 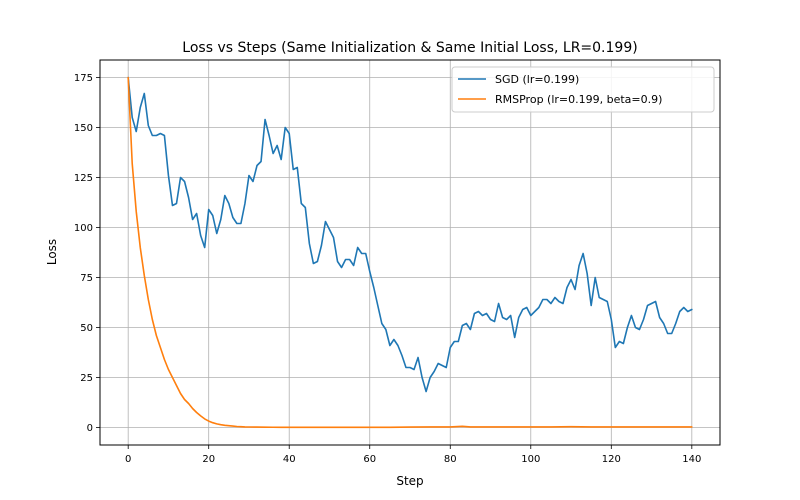 What do you see at coordinates (611, 459) in the screenshot?
I see `x-tick-label: 120` at bounding box center [611, 459].